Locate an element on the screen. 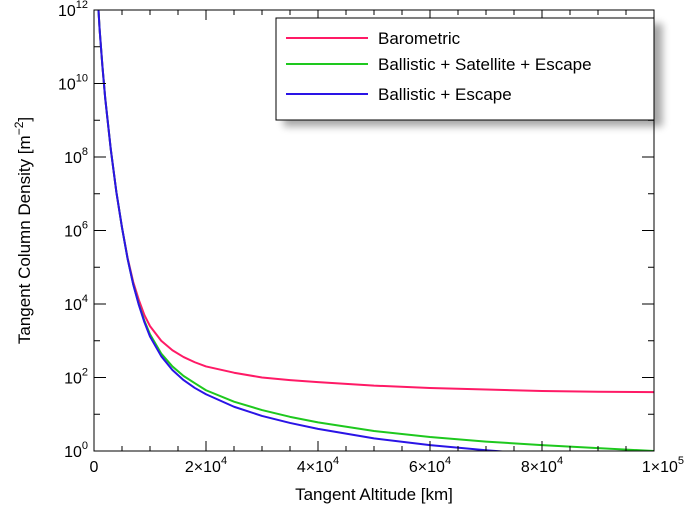  x-tick-label: 0 is located at coordinates (94, 467).